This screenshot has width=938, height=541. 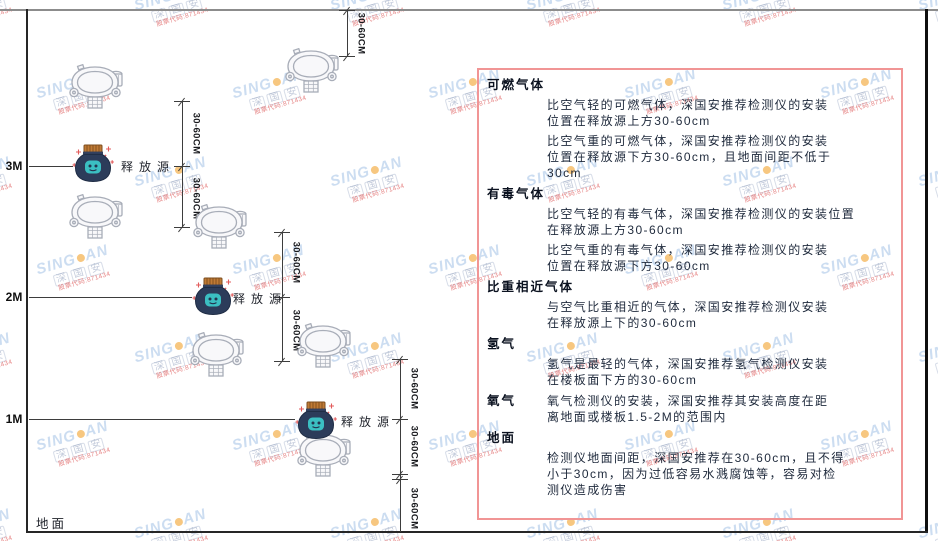 What do you see at coordinates (52, 524) in the screenshot?
I see `ground-label: 地面` at bounding box center [52, 524].